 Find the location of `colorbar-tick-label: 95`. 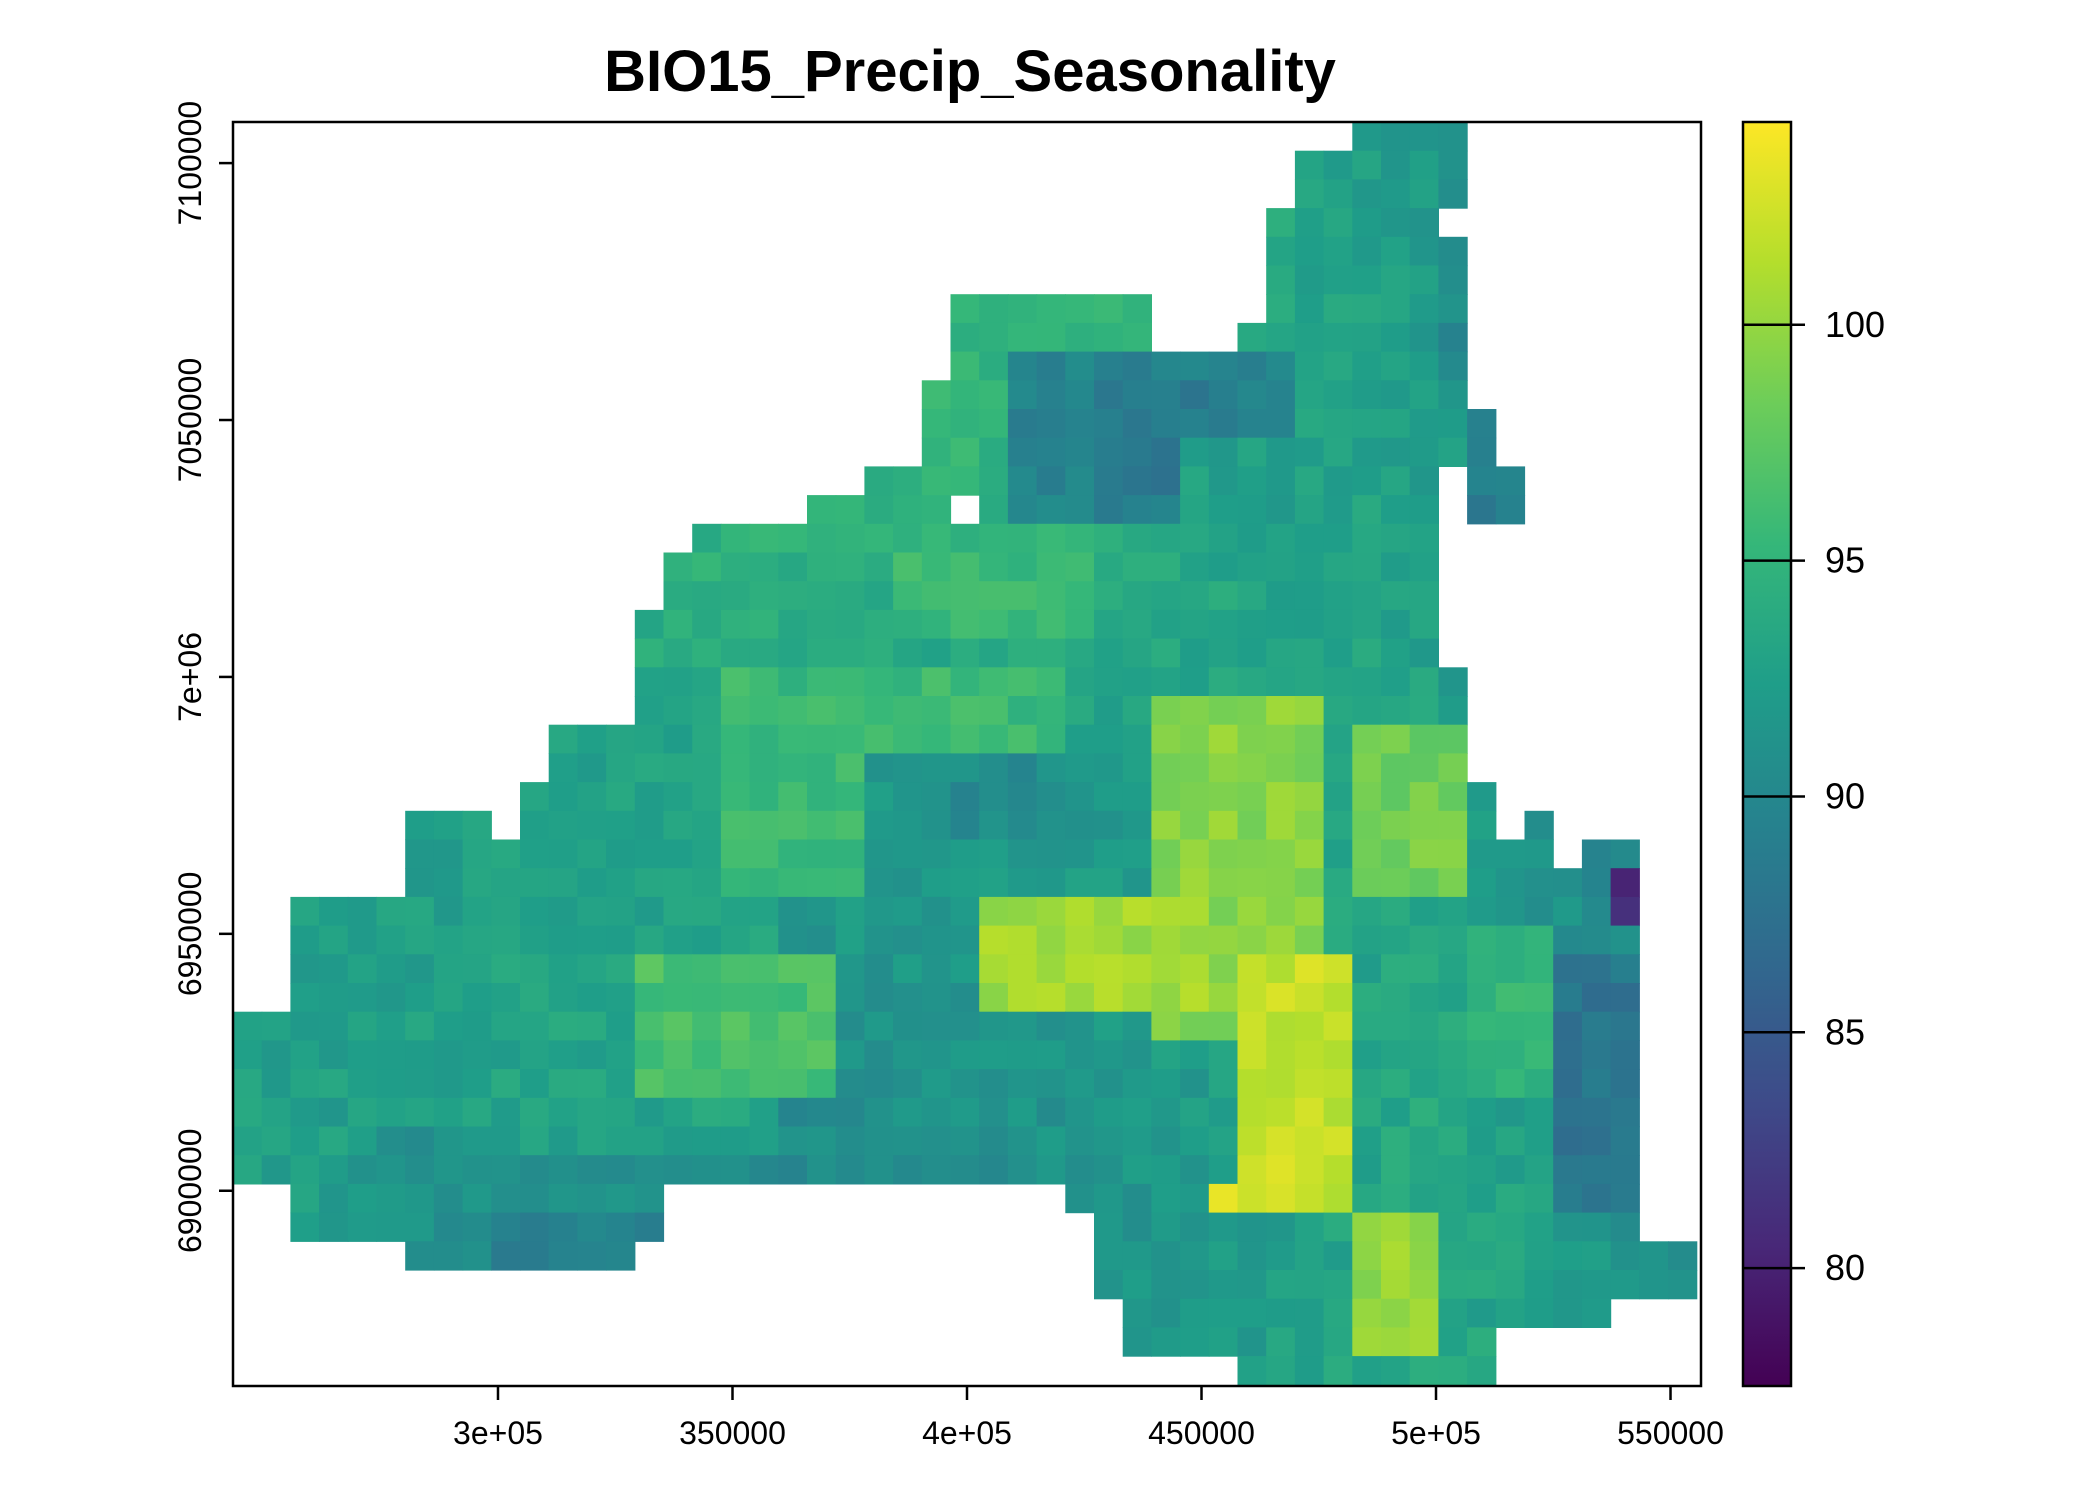

colorbar-tick-label: 95 is located at coordinates (1845, 560).